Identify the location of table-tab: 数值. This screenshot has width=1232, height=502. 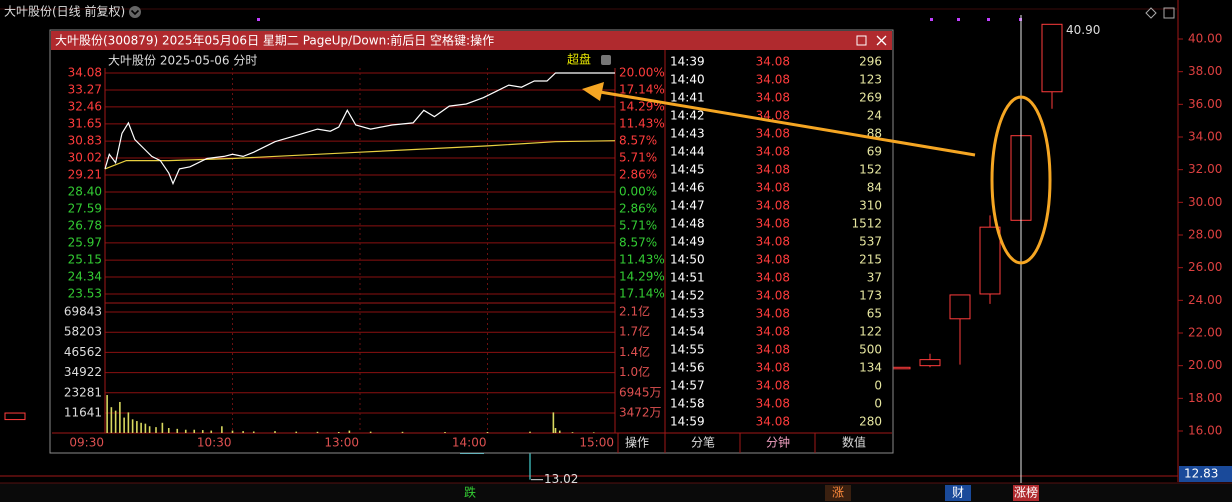
(854, 442).